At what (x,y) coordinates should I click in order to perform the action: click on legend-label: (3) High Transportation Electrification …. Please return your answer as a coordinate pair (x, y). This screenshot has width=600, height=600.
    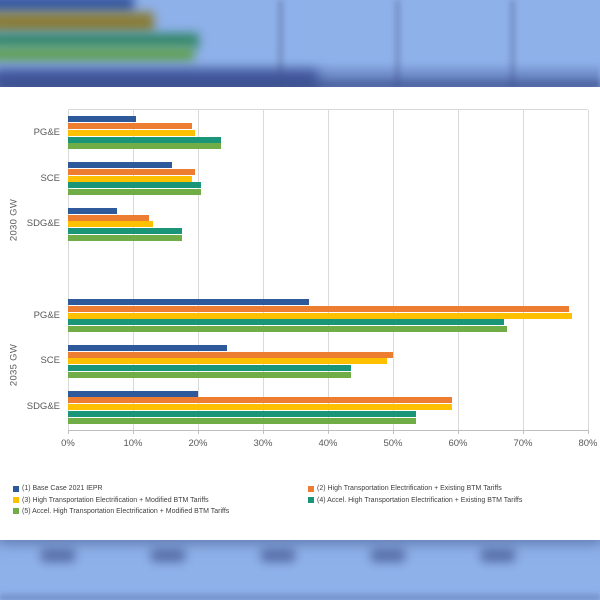
    Looking at the image, I should click on (115, 500).